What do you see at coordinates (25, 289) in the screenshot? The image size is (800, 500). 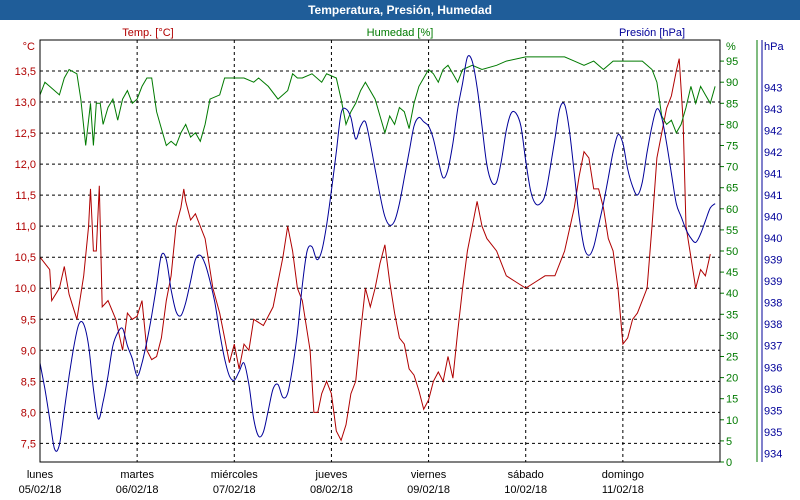 I see `temp-tick-label: 10,0` at bounding box center [25, 289].